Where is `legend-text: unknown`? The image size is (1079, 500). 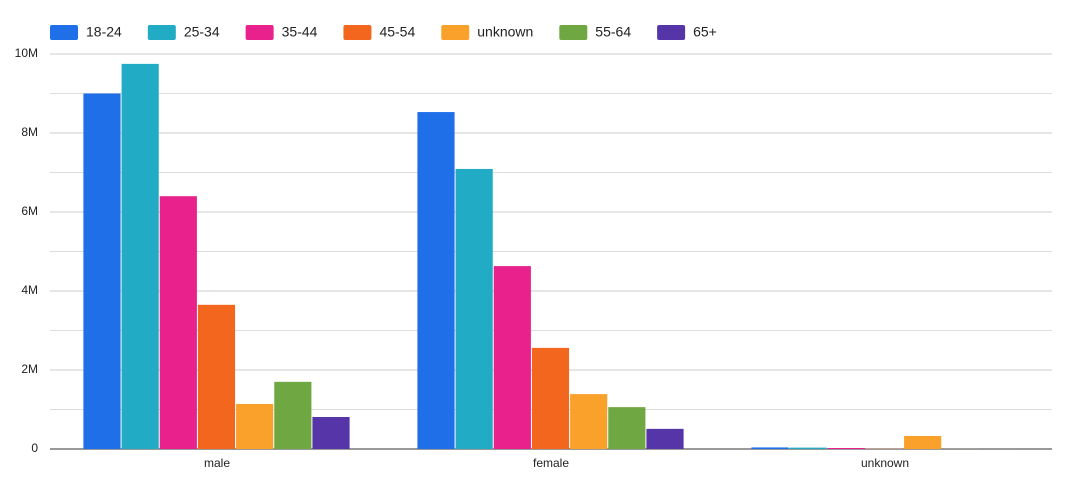 legend-text: unknown is located at coordinates (505, 32).